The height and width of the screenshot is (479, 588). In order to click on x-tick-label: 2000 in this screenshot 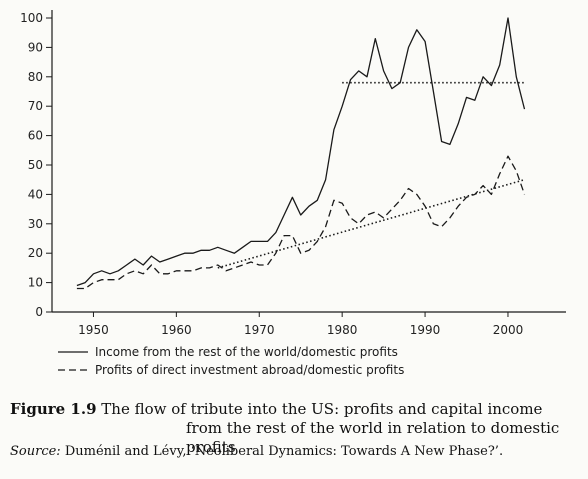, I will do `click(508, 330)`.